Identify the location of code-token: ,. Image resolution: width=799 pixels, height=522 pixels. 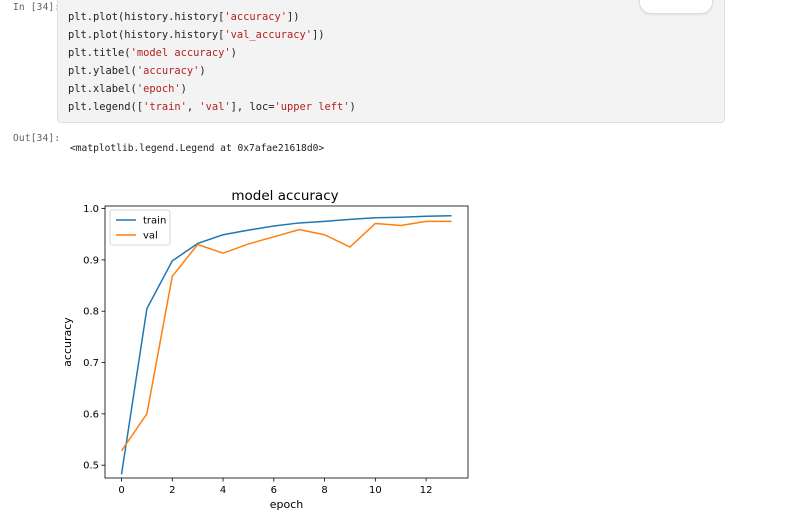
(193, 106).